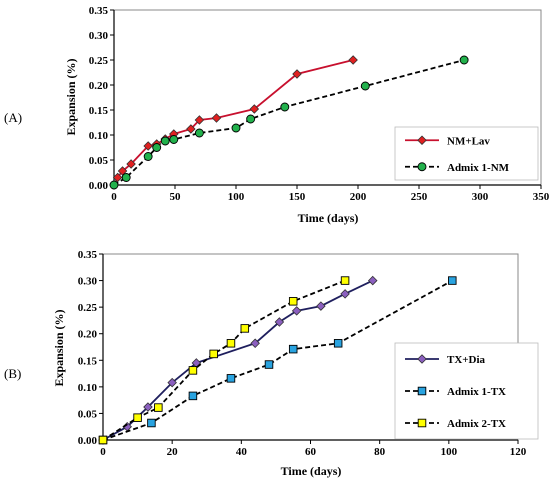  What do you see at coordinates (99, 86) in the screenshot?
I see `panel-a-y-tick-label-4: 0.20` at bounding box center [99, 86].